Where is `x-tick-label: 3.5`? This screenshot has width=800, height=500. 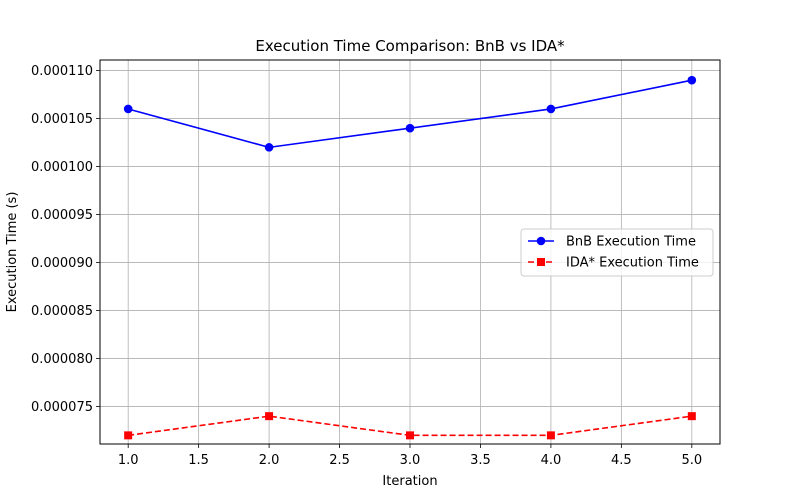 x-tick-label: 3.5 is located at coordinates (480, 460).